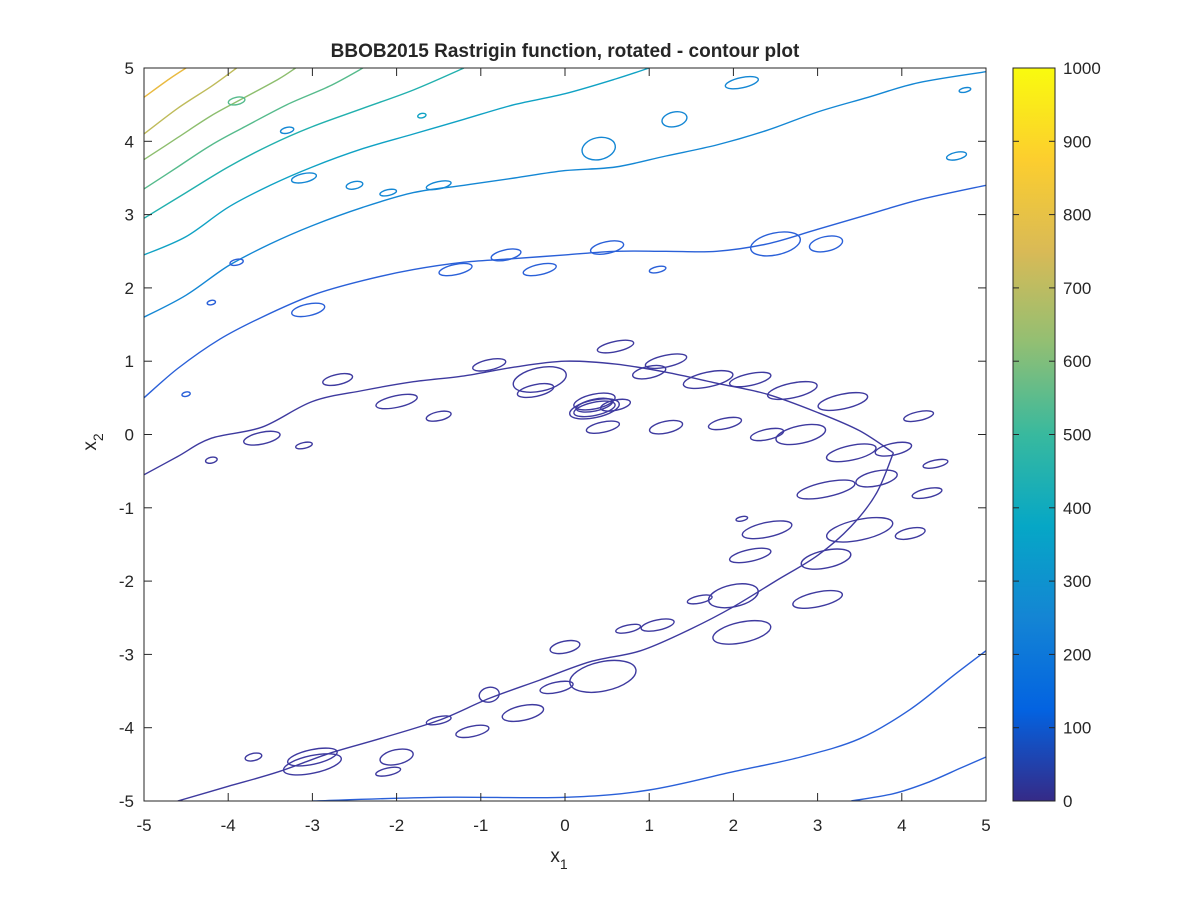  What do you see at coordinates (126, 801) in the screenshot?
I see `y-tick-label: -5` at bounding box center [126, 801].